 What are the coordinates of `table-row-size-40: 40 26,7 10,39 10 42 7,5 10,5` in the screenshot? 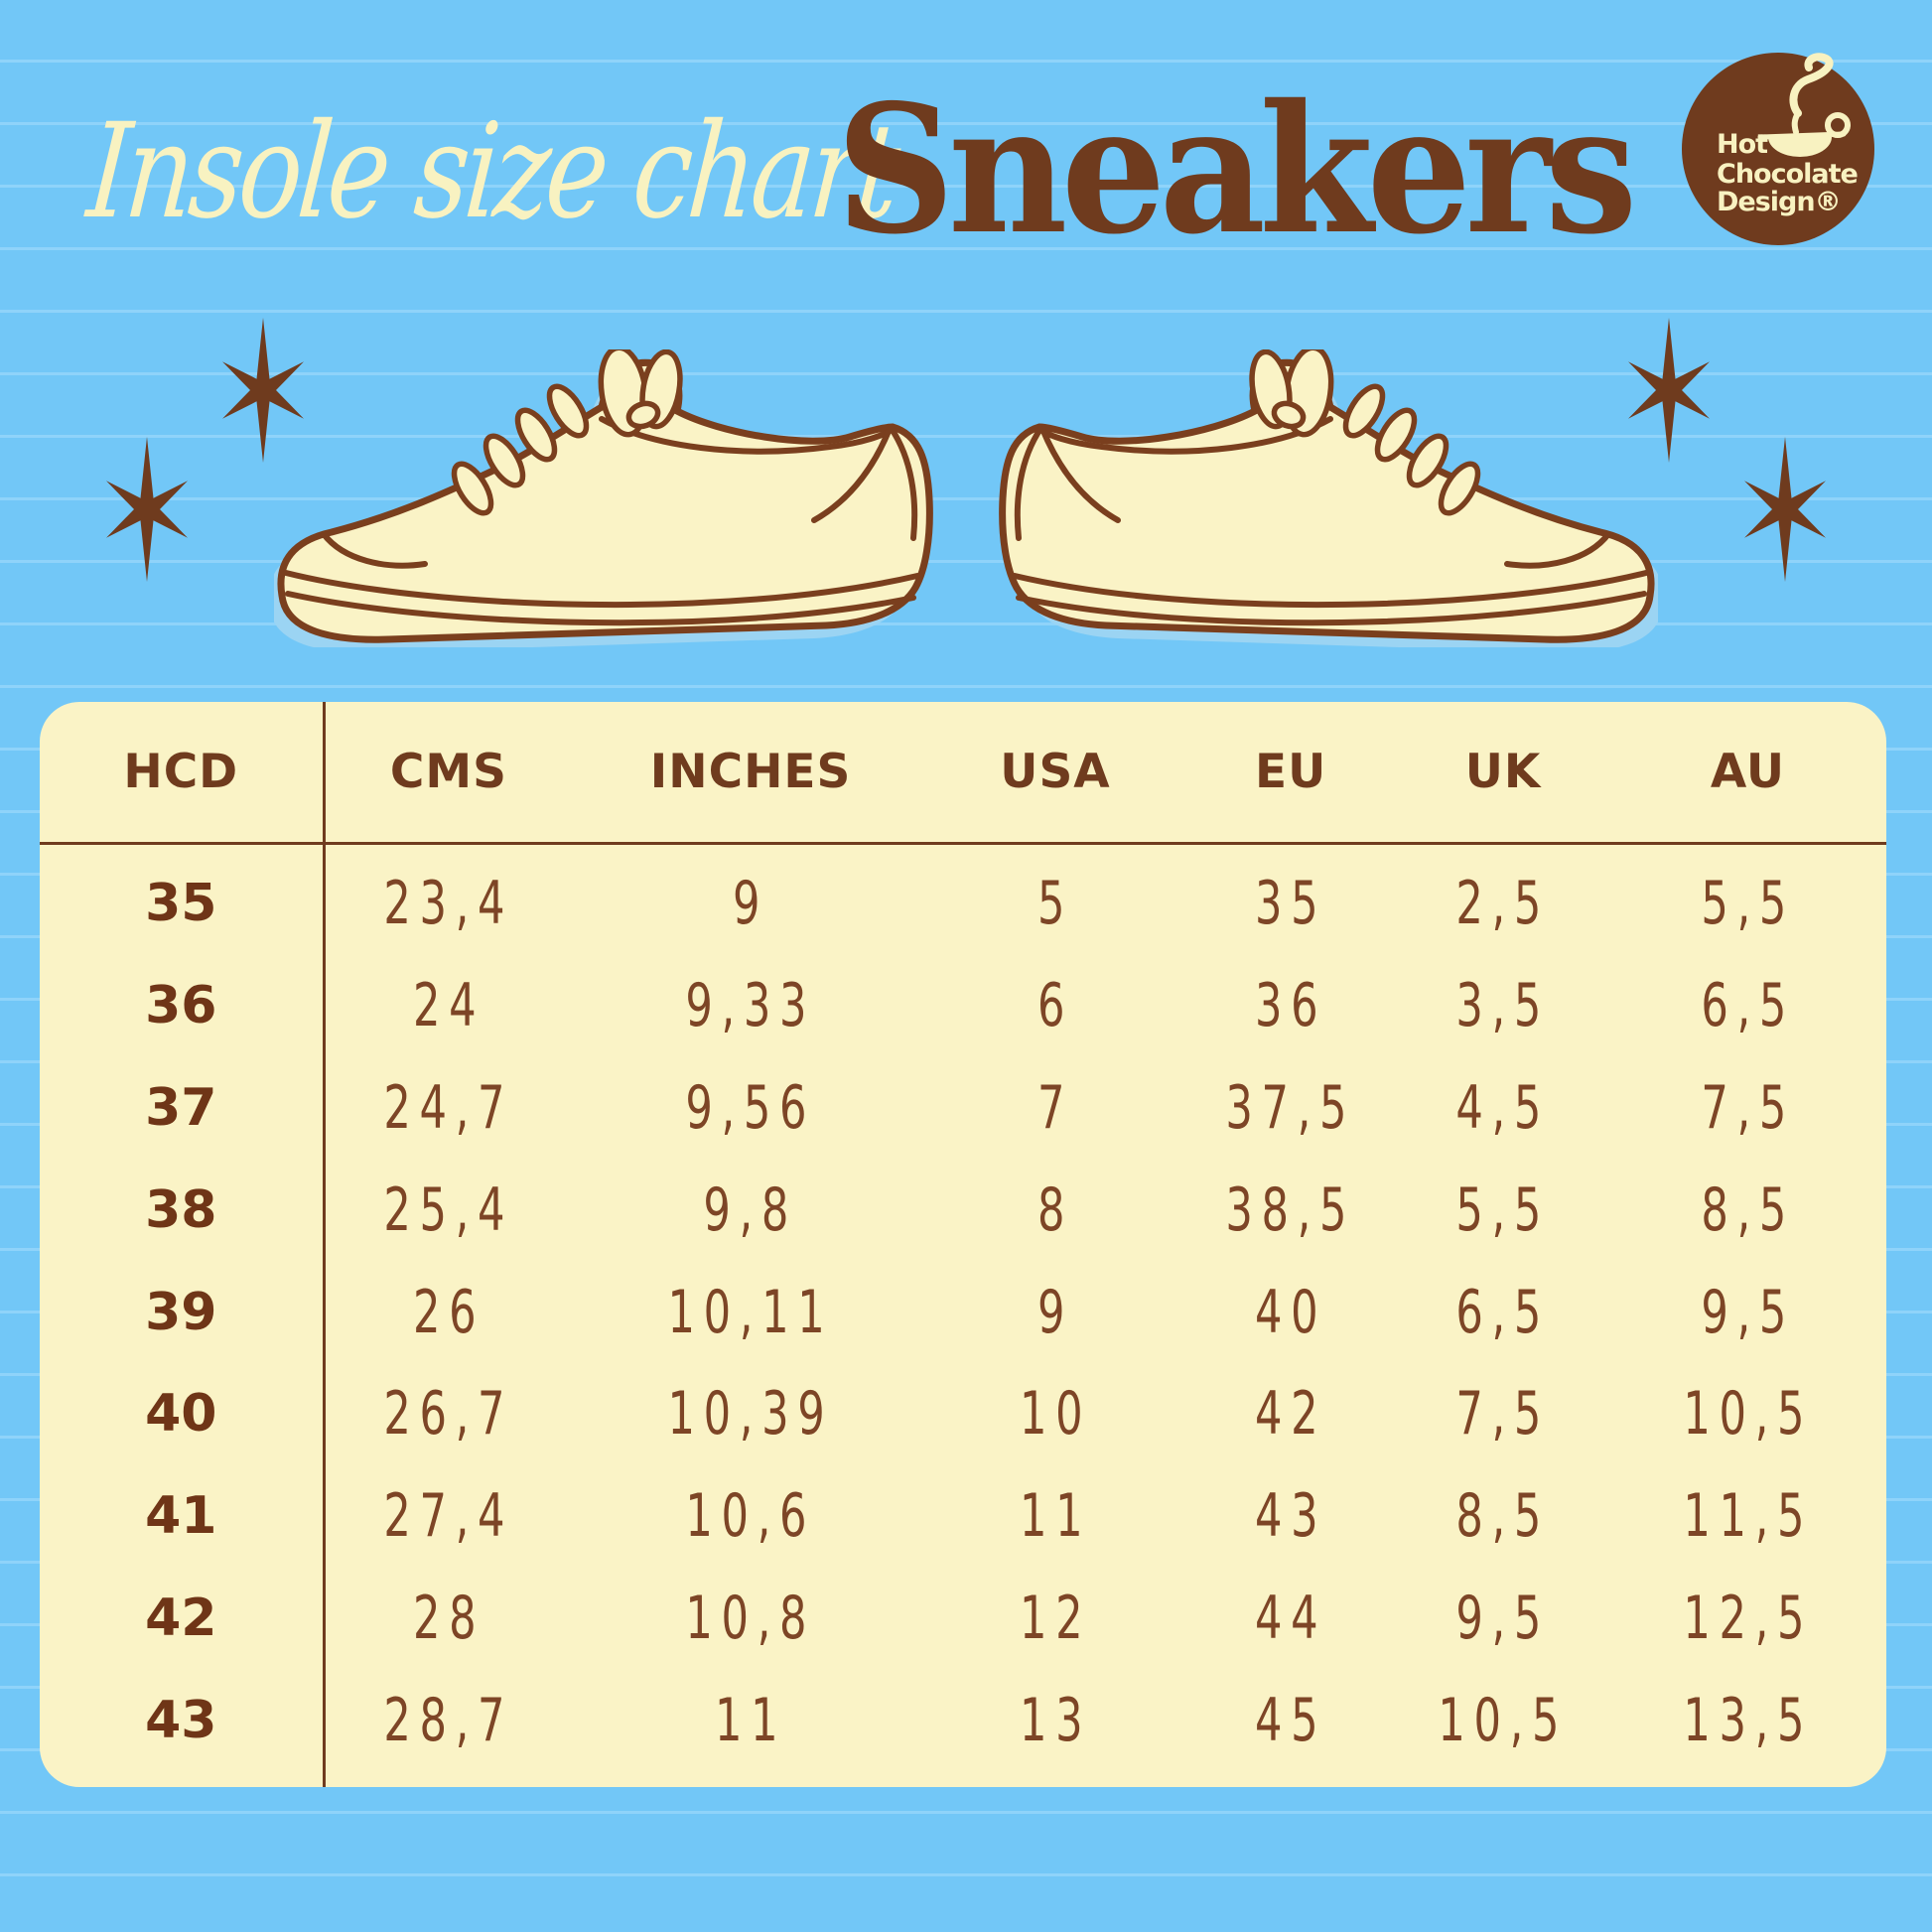 It's located at (963, 1414).